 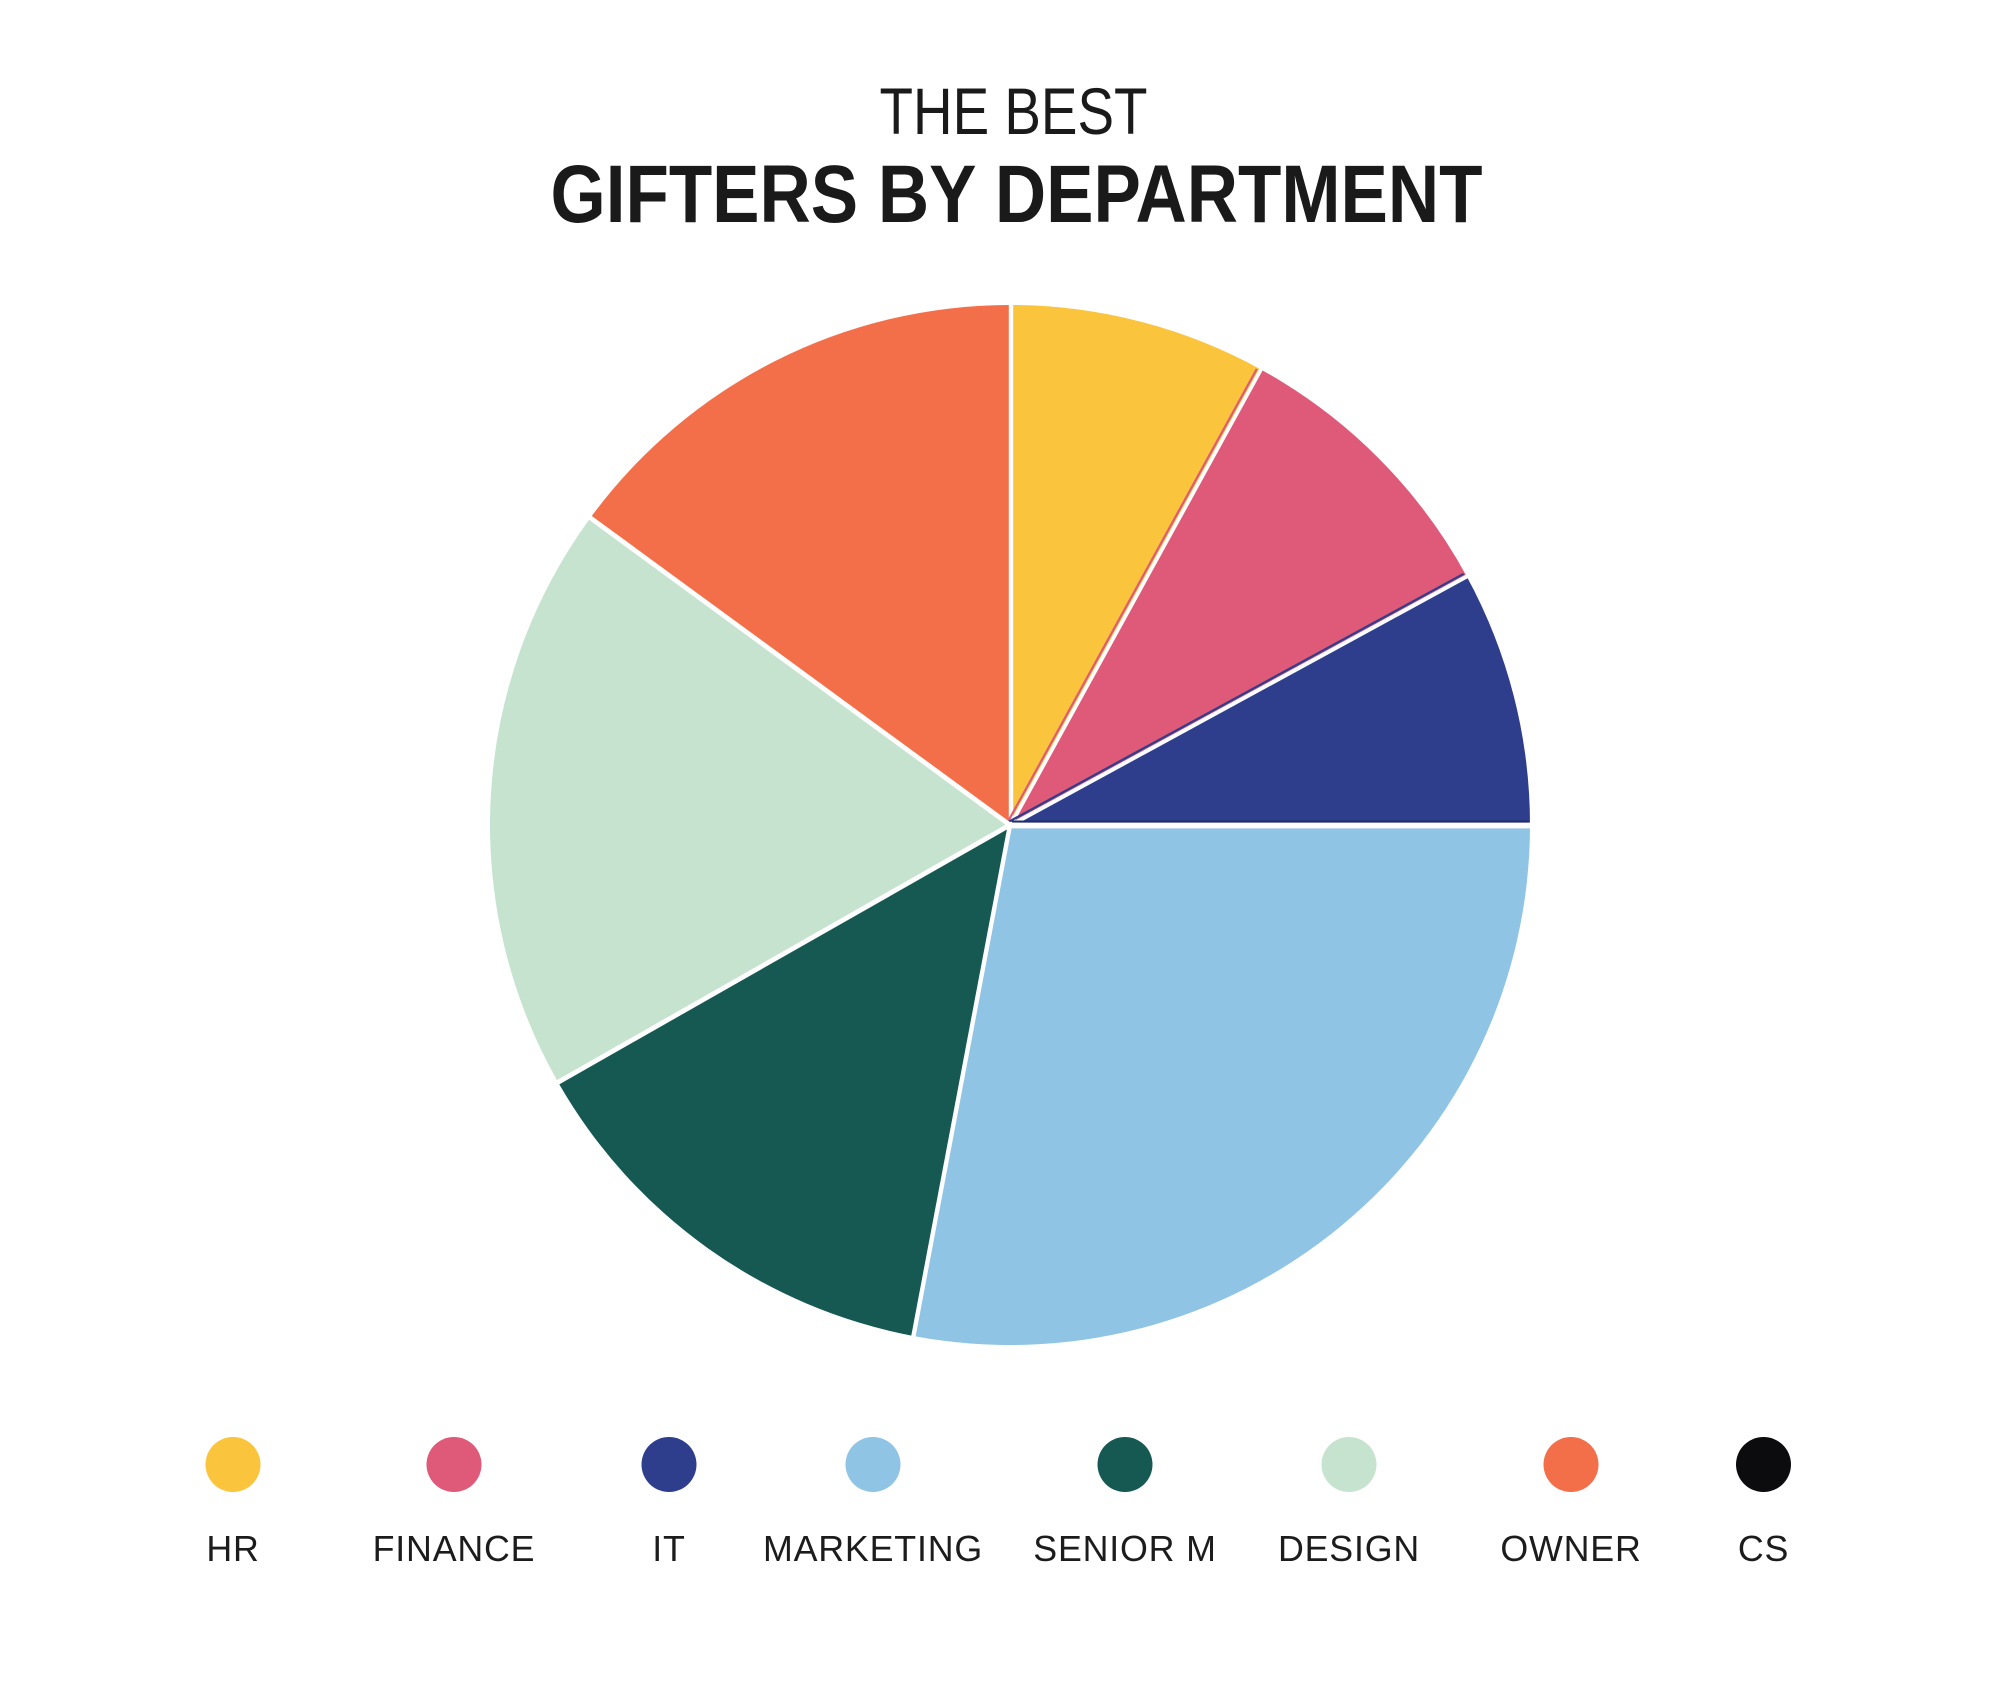 I want to click on svg-text: CS, so click(x=1763, y=1549).